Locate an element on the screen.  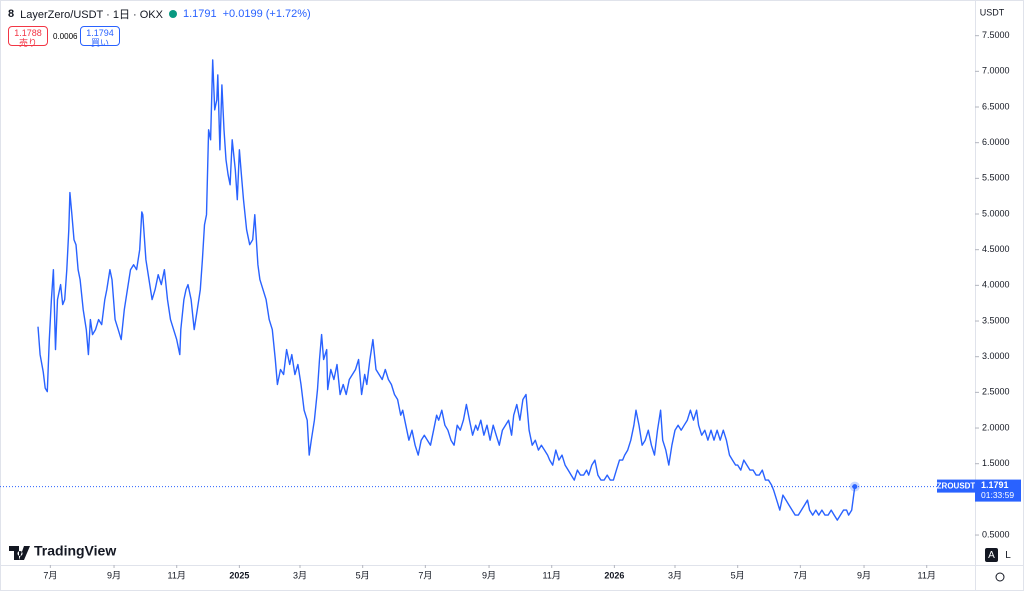
status-dot is located at coordinates (172, 14).